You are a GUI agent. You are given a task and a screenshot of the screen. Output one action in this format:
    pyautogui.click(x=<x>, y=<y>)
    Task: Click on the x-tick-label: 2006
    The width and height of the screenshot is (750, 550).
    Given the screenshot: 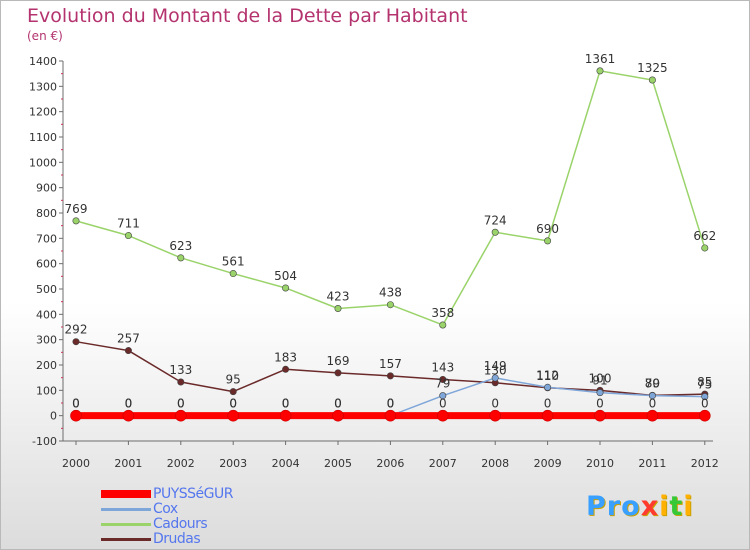 What is the action you would take?
    pyautogui.click(x=390, y=463)
    